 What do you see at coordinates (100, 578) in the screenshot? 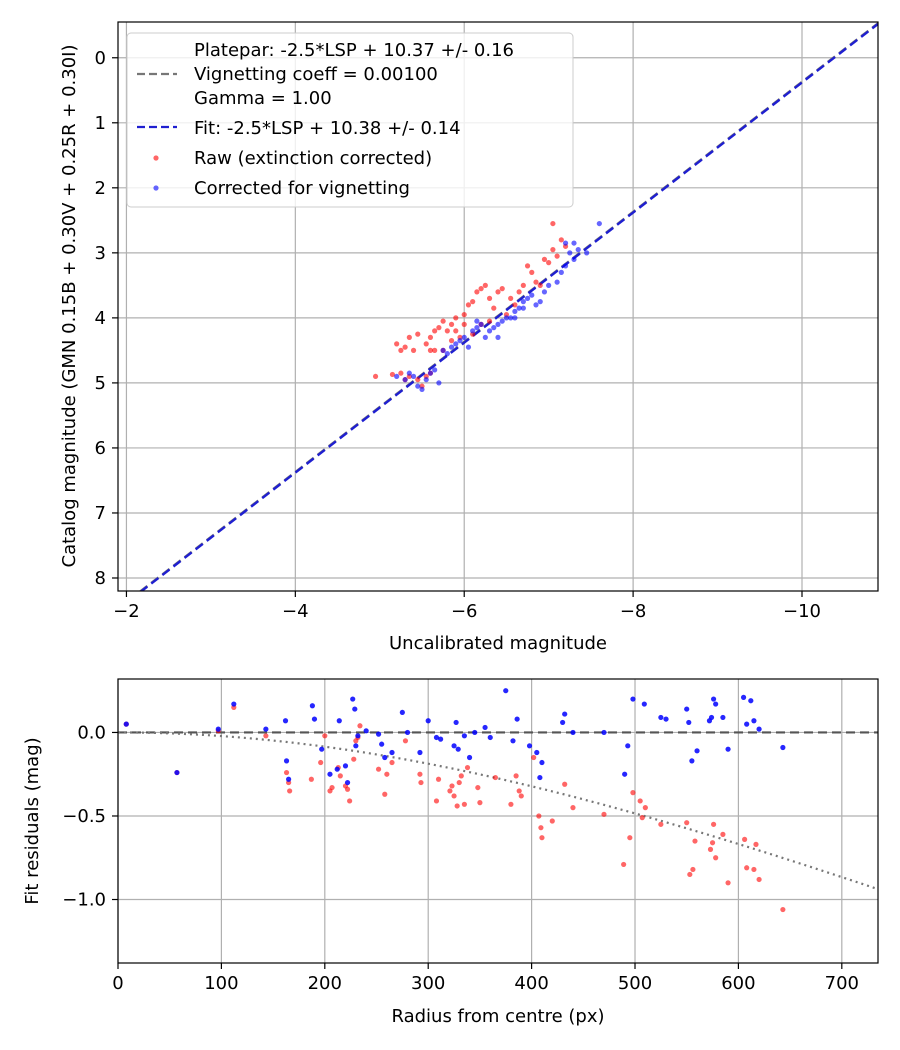
I see `top-y-tick-label: 8` at bounding box center [100, 578].